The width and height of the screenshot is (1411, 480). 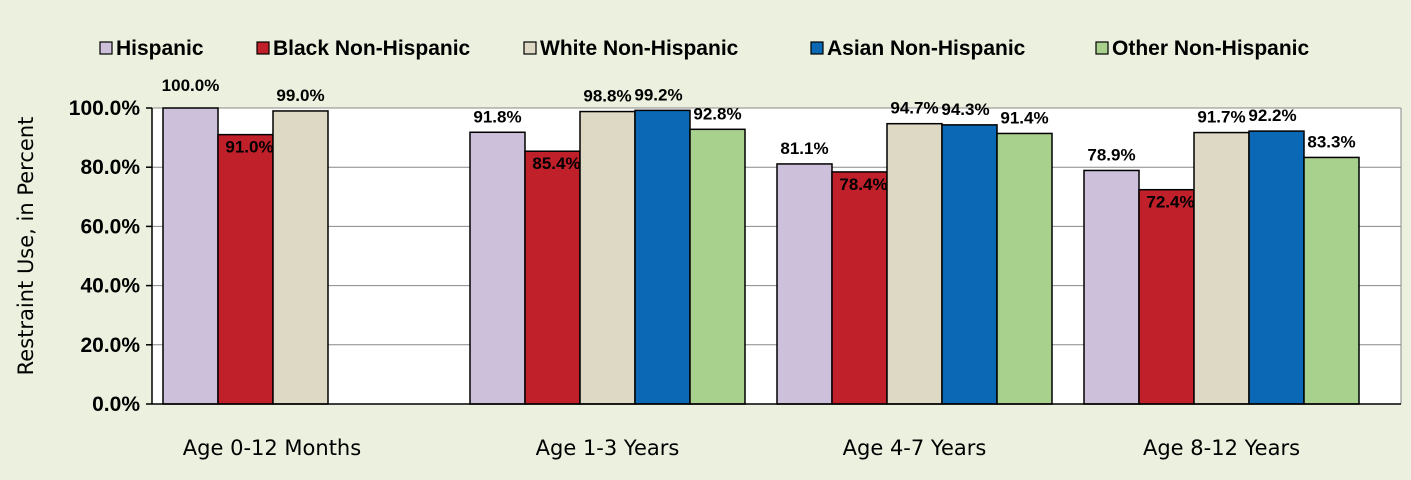 What do you see at coordinates (160, 48) in the screenshot?
I see `legend-label: Hispanic` at bounding box center [160, 48].